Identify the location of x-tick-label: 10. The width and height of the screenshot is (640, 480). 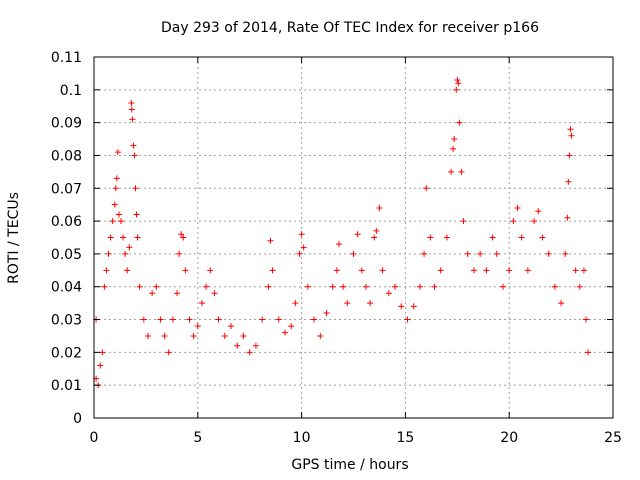
(302, 438).